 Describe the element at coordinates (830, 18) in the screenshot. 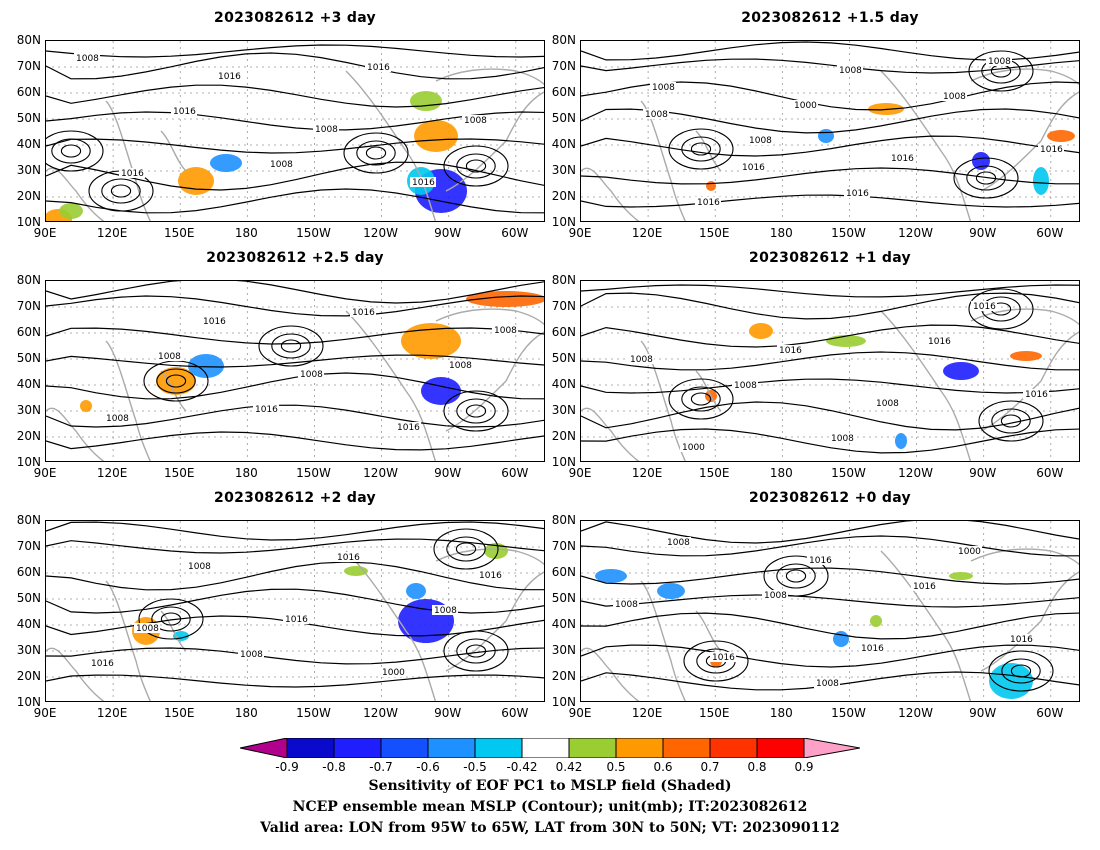

I see `panel-title: 2023082612 +1.5 day` at that location.